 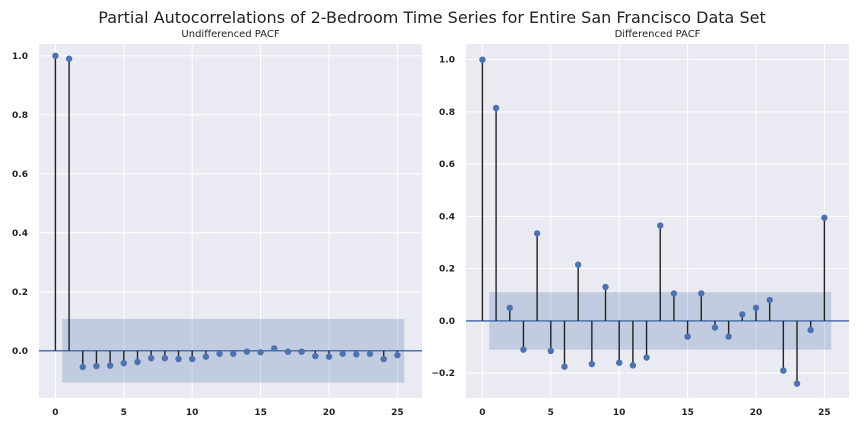 I want to click on undifferenced-y-ticks: 0.0 0.2 0.4 0.6 0.8 1.0, so click(x=20, y=204).